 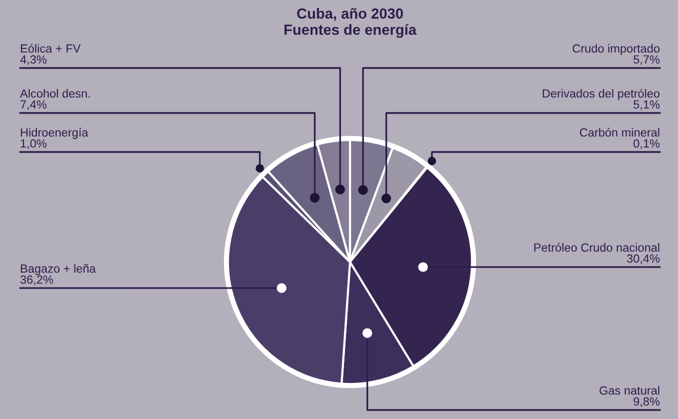 I want to click on slice-label: Crudo importado, so click(x=616, y=49).